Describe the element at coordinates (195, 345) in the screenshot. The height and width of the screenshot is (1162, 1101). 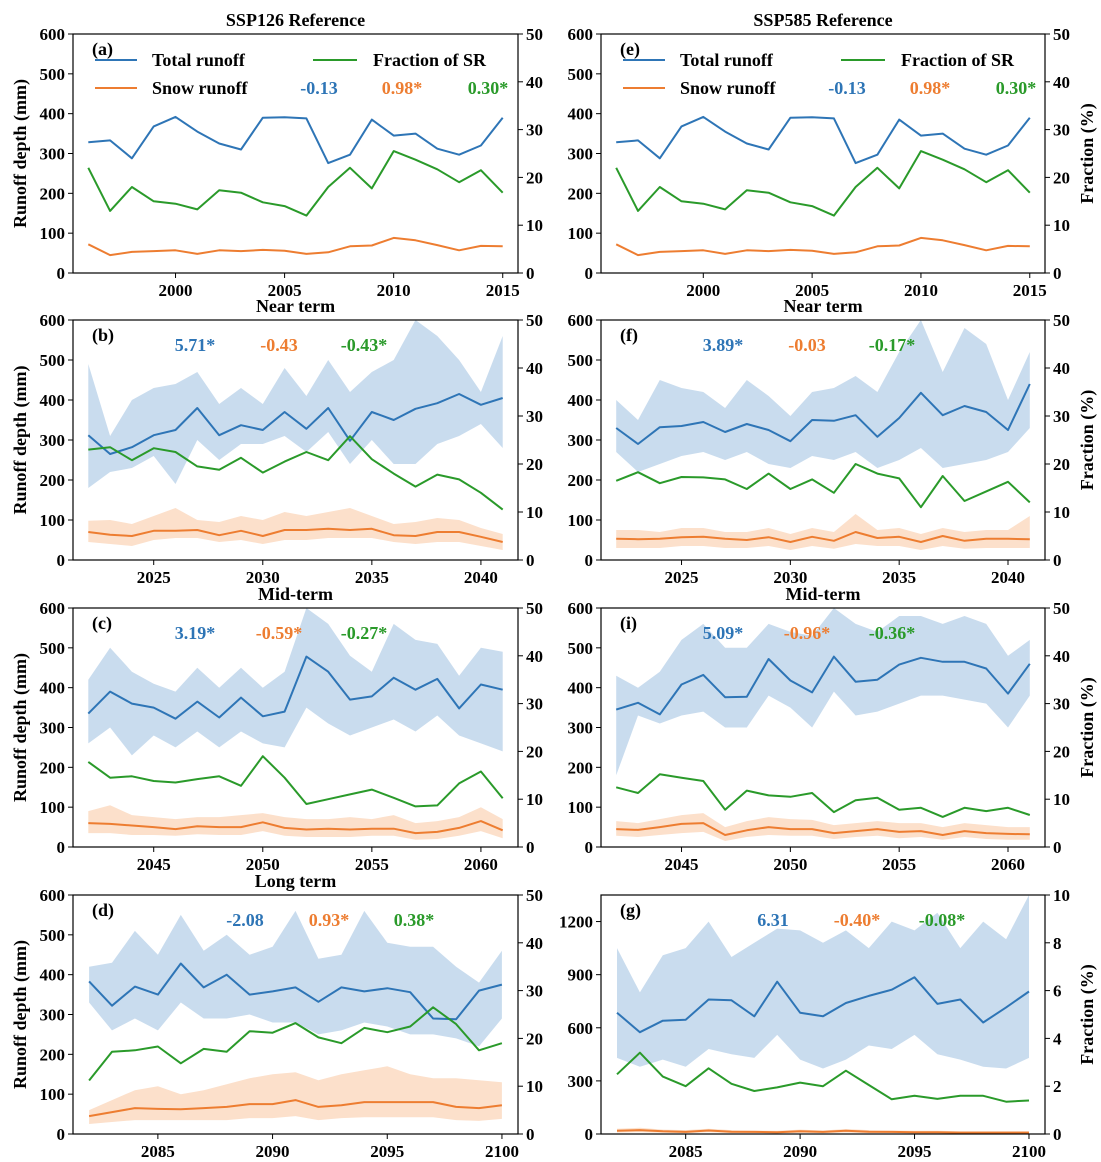
I see `trend-label: 5.71*` at that location.